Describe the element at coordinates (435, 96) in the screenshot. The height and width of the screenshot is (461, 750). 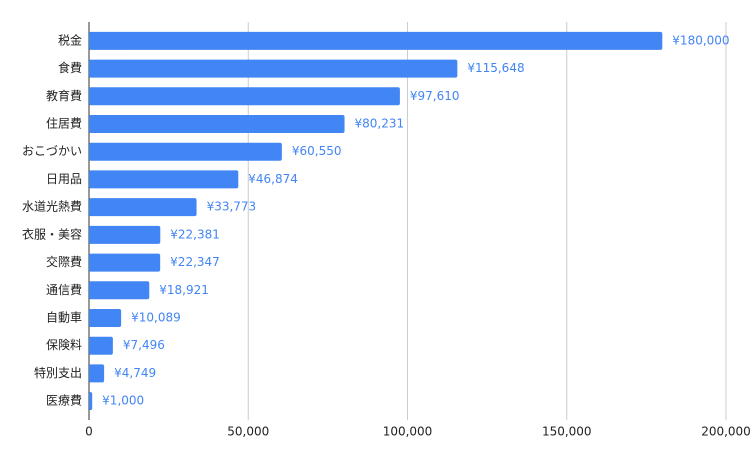
I see `value-label: ¥97,610` at that location.